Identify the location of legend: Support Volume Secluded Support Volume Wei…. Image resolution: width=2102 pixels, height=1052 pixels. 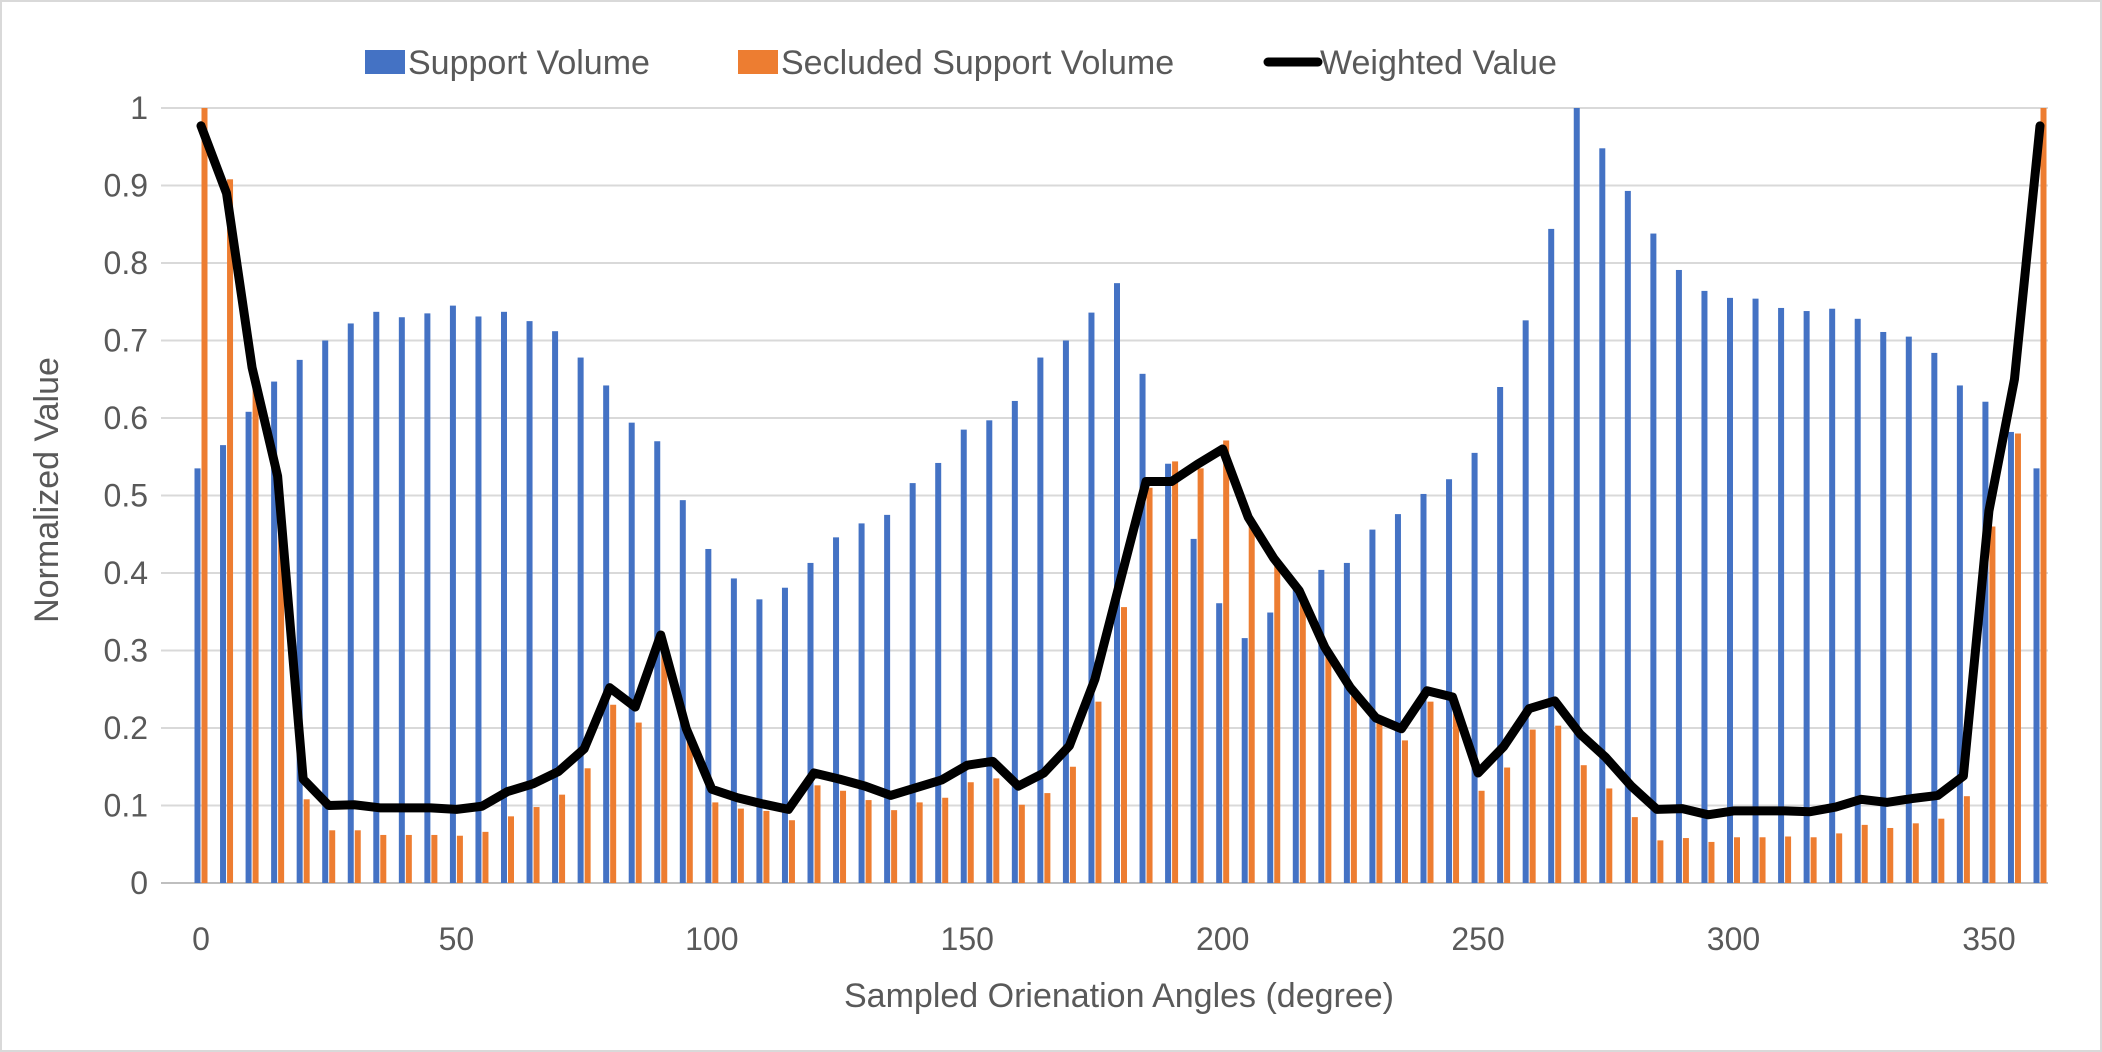
(961, 63).